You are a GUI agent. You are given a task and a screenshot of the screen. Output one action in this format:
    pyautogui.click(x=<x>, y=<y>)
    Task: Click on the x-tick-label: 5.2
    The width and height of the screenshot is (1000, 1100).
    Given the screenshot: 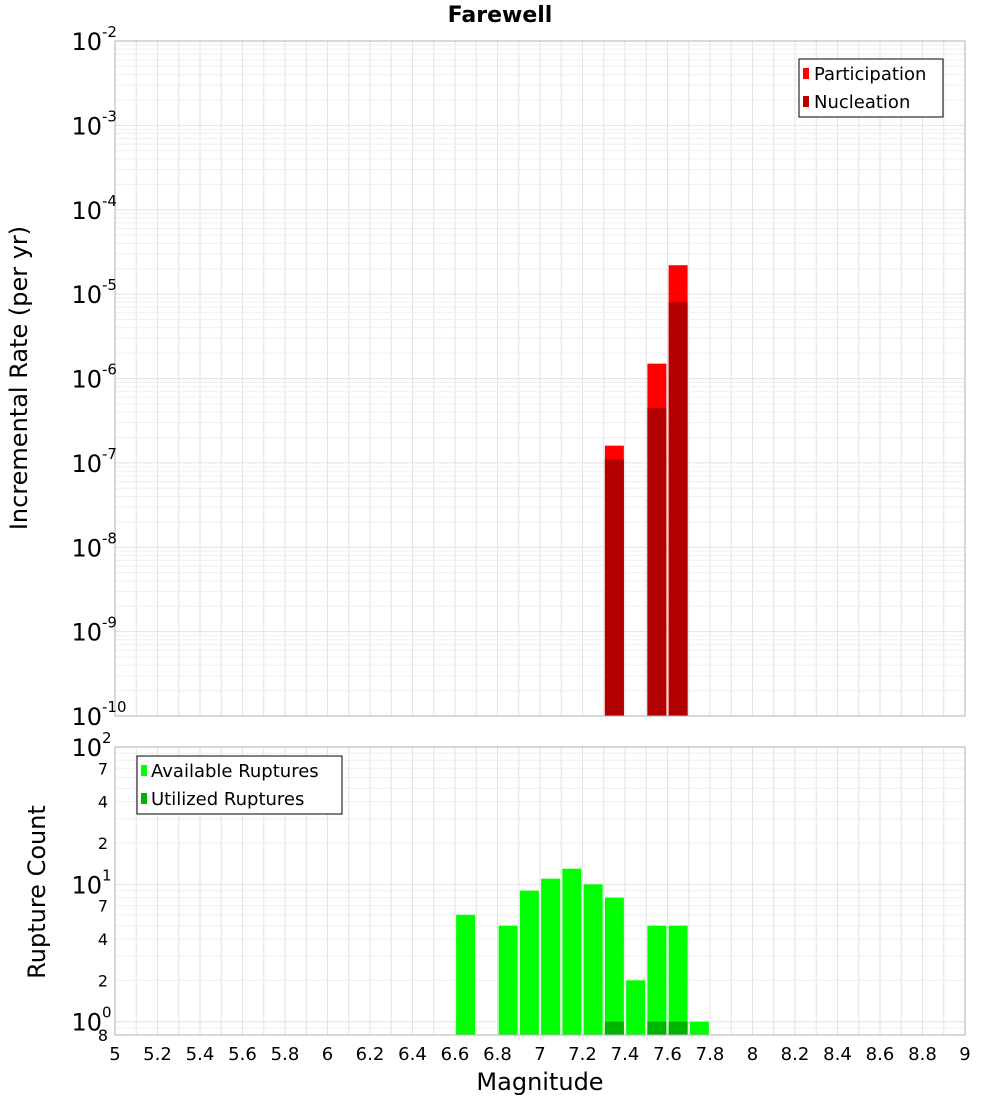 What is the action you would take?
    pyautogui.click(x=157, y=1054)
    